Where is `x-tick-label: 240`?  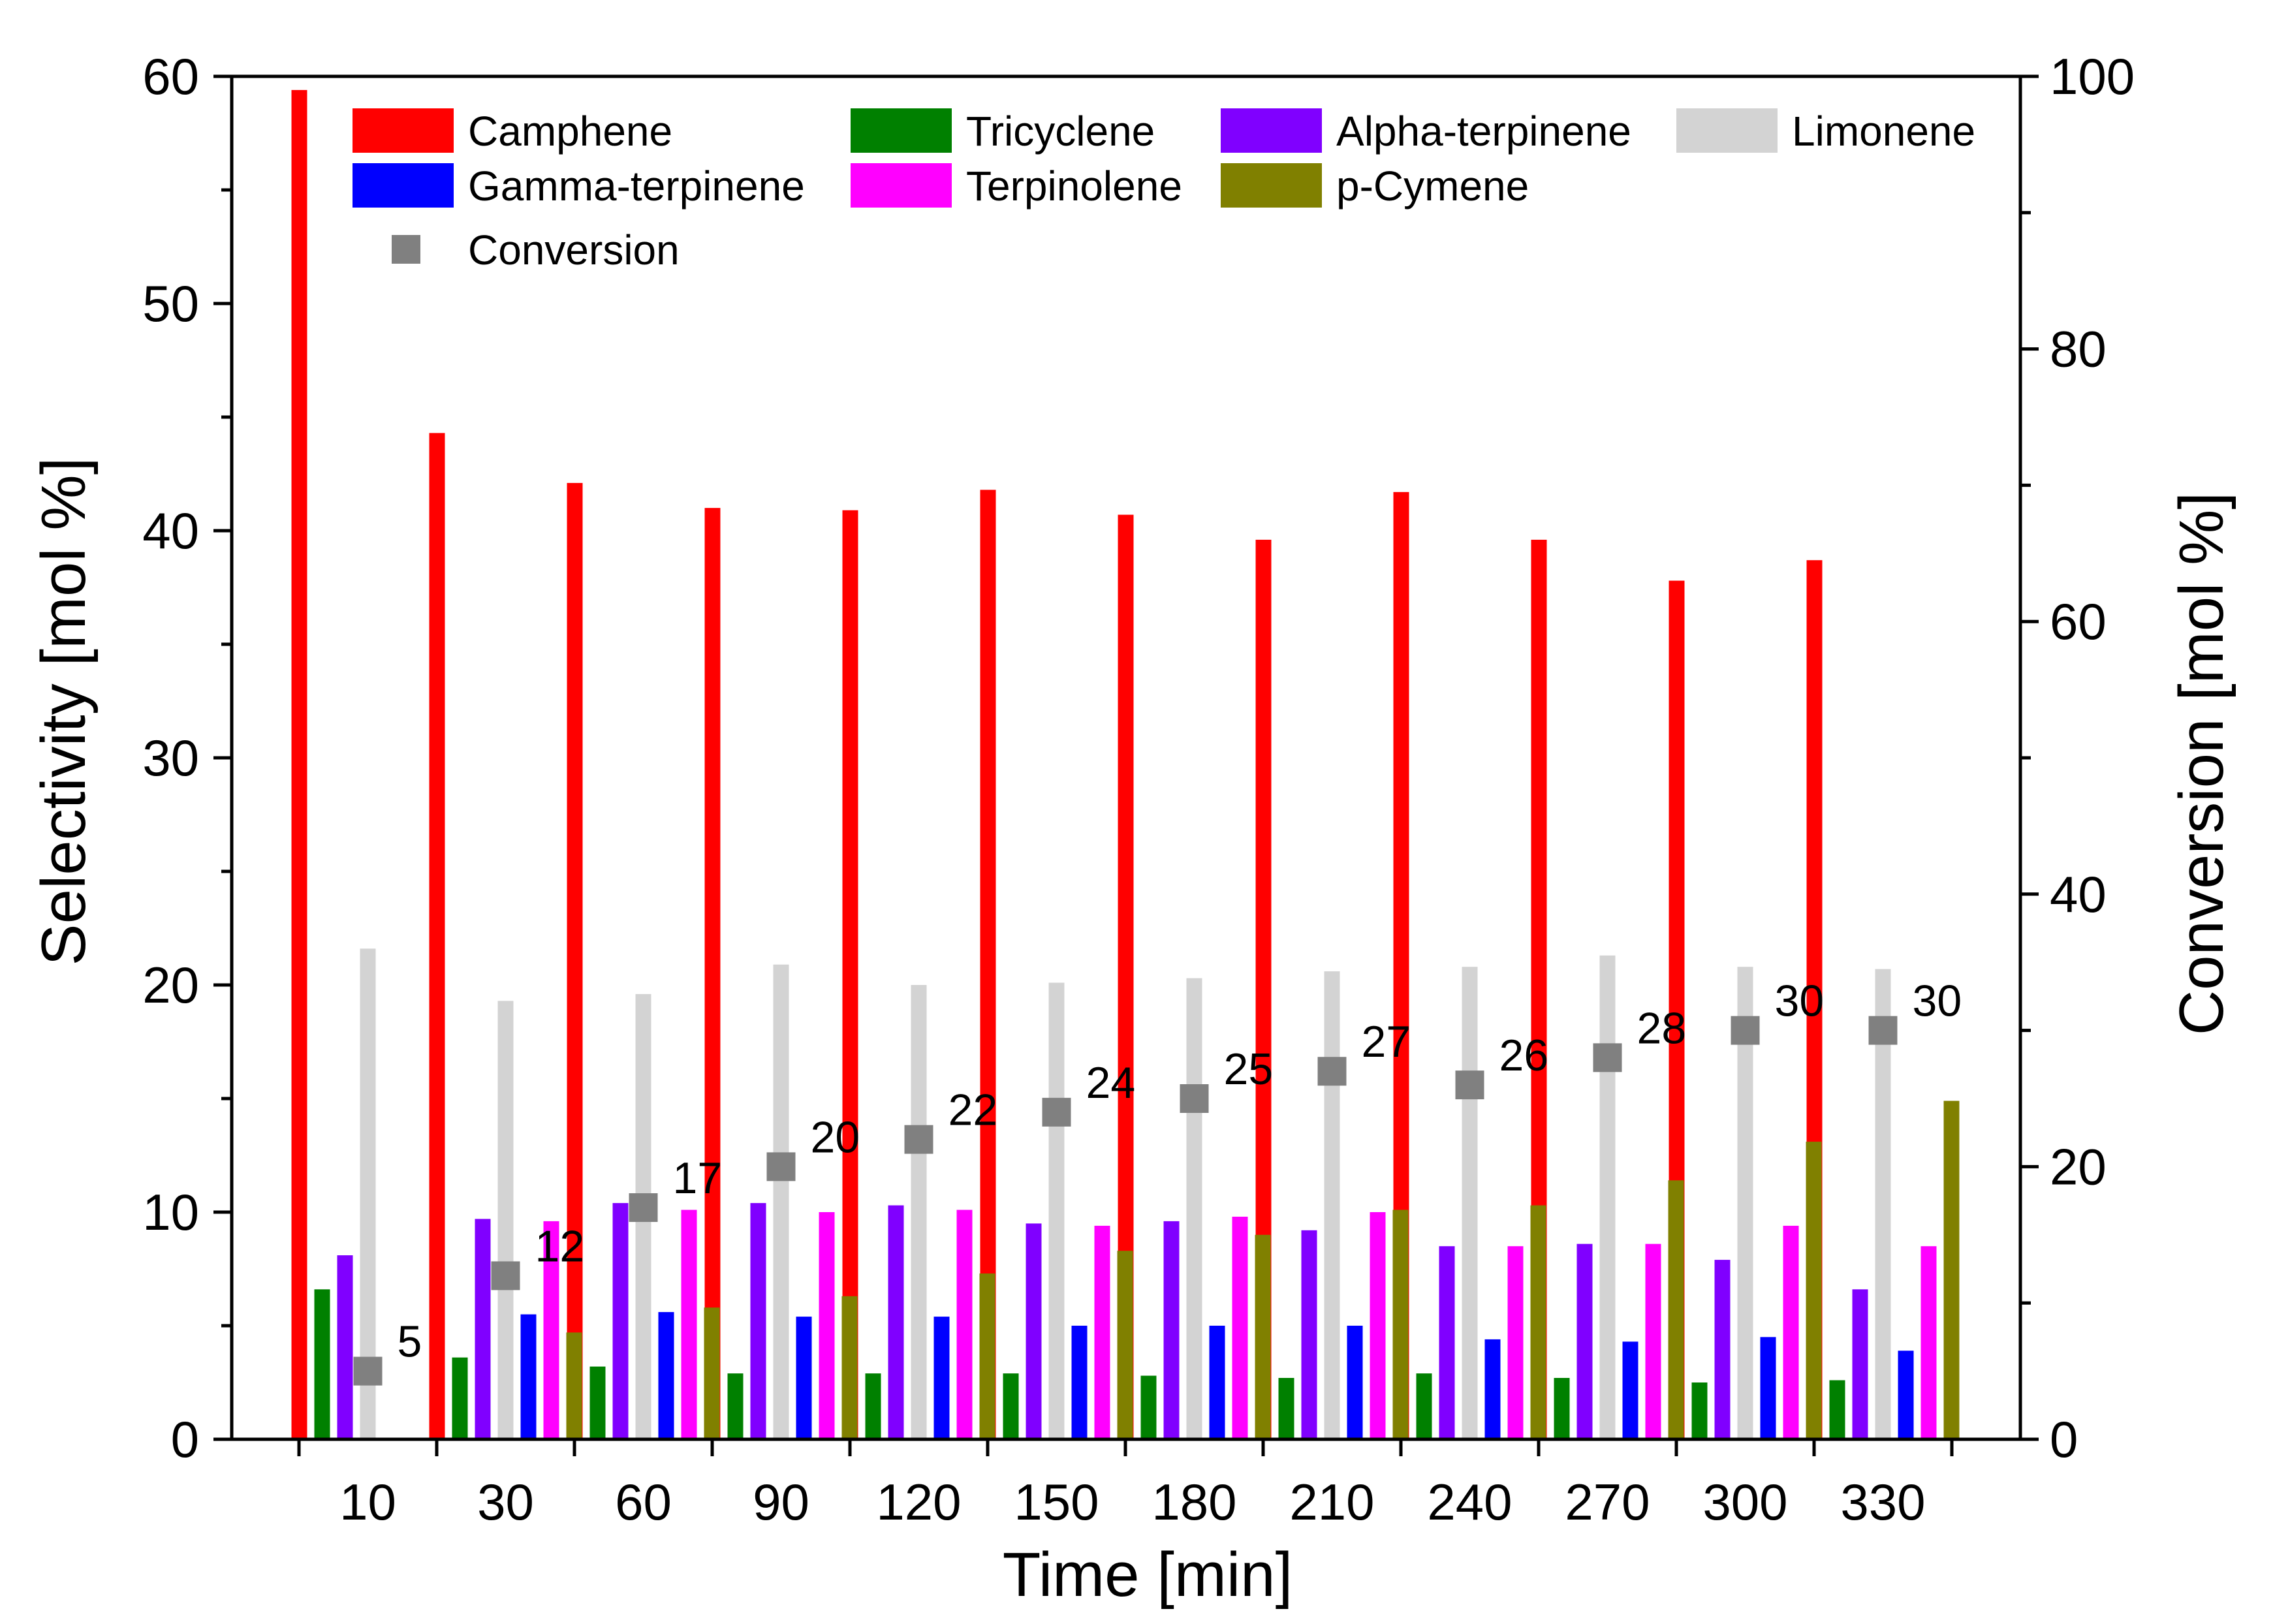 x-tick-label: 240 is located at coordinates (1470, 1502).